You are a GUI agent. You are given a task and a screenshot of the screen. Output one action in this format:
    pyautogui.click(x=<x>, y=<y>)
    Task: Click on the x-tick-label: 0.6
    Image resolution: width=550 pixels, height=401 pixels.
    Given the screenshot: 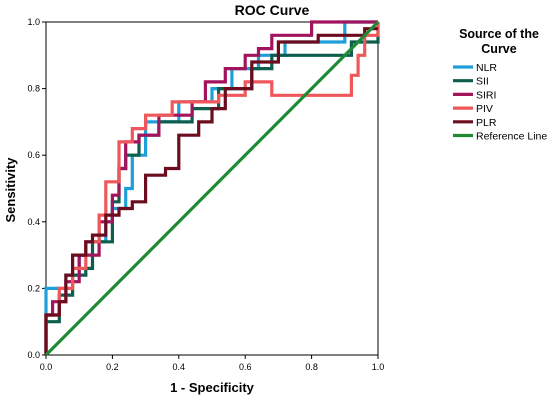 What is the action you would take?
    pyautogui.click(x=245, y=367)
    